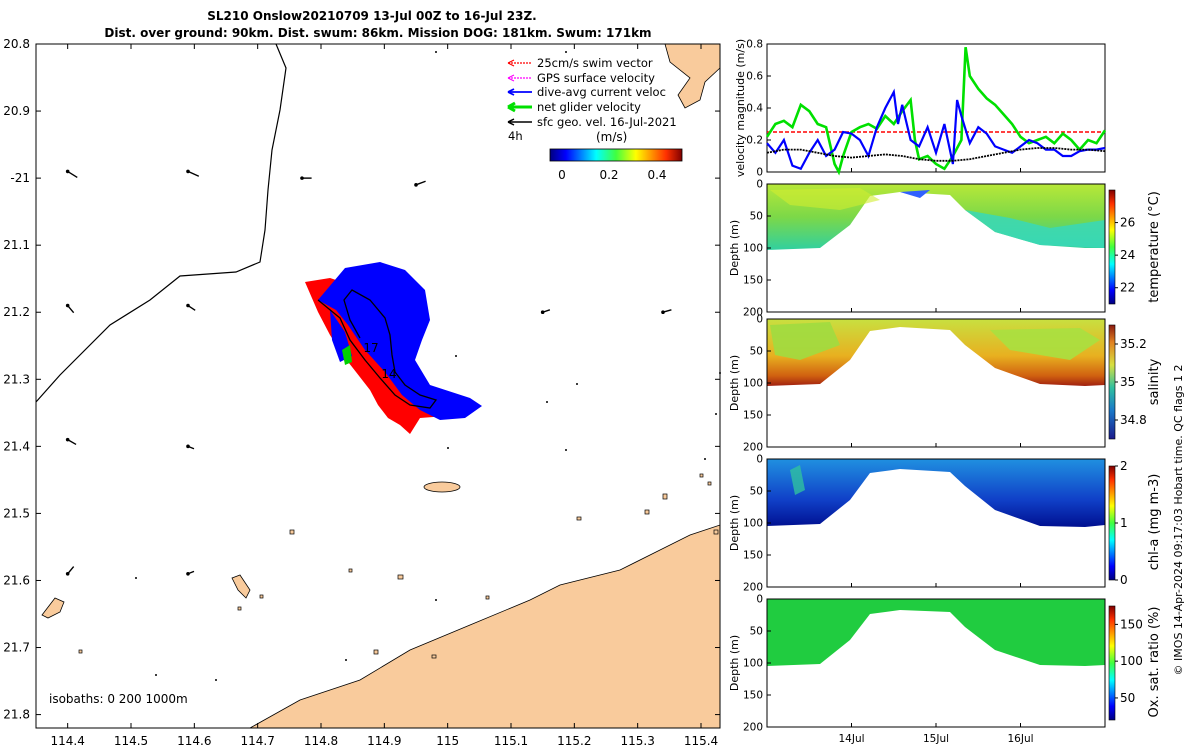  I want to click on isobath-line, so click(161, 223).